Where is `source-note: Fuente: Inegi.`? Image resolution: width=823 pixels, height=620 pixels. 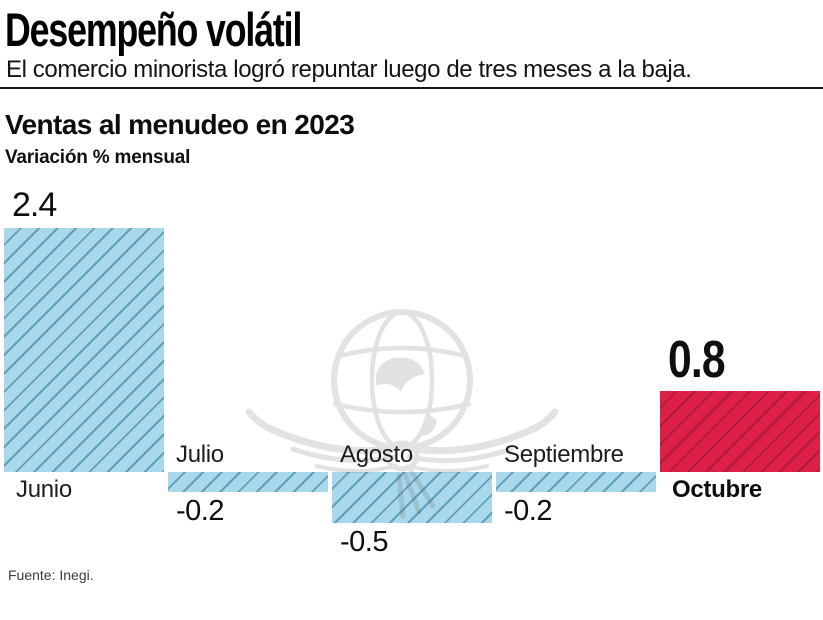 source-note: Fuente: Inegi. is located at coordinates (51, 575).